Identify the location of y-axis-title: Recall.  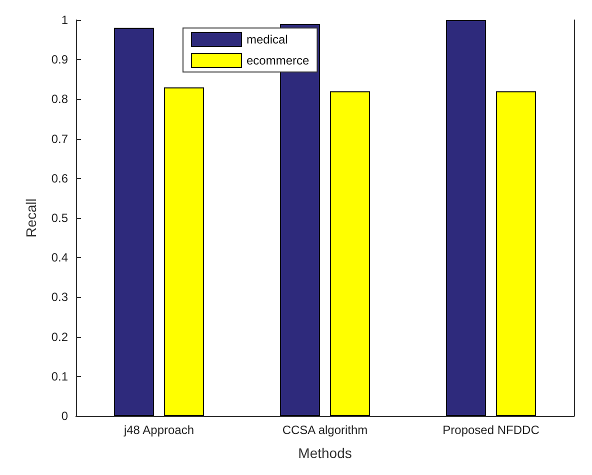
(31, 218).